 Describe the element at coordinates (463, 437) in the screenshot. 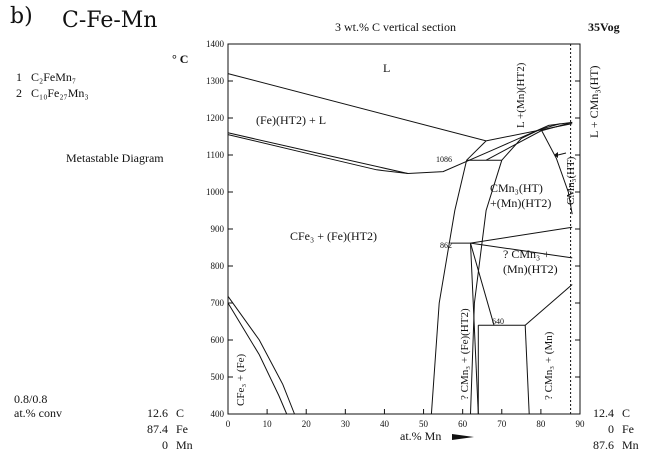

I see `arrow-right-icon` at that location.